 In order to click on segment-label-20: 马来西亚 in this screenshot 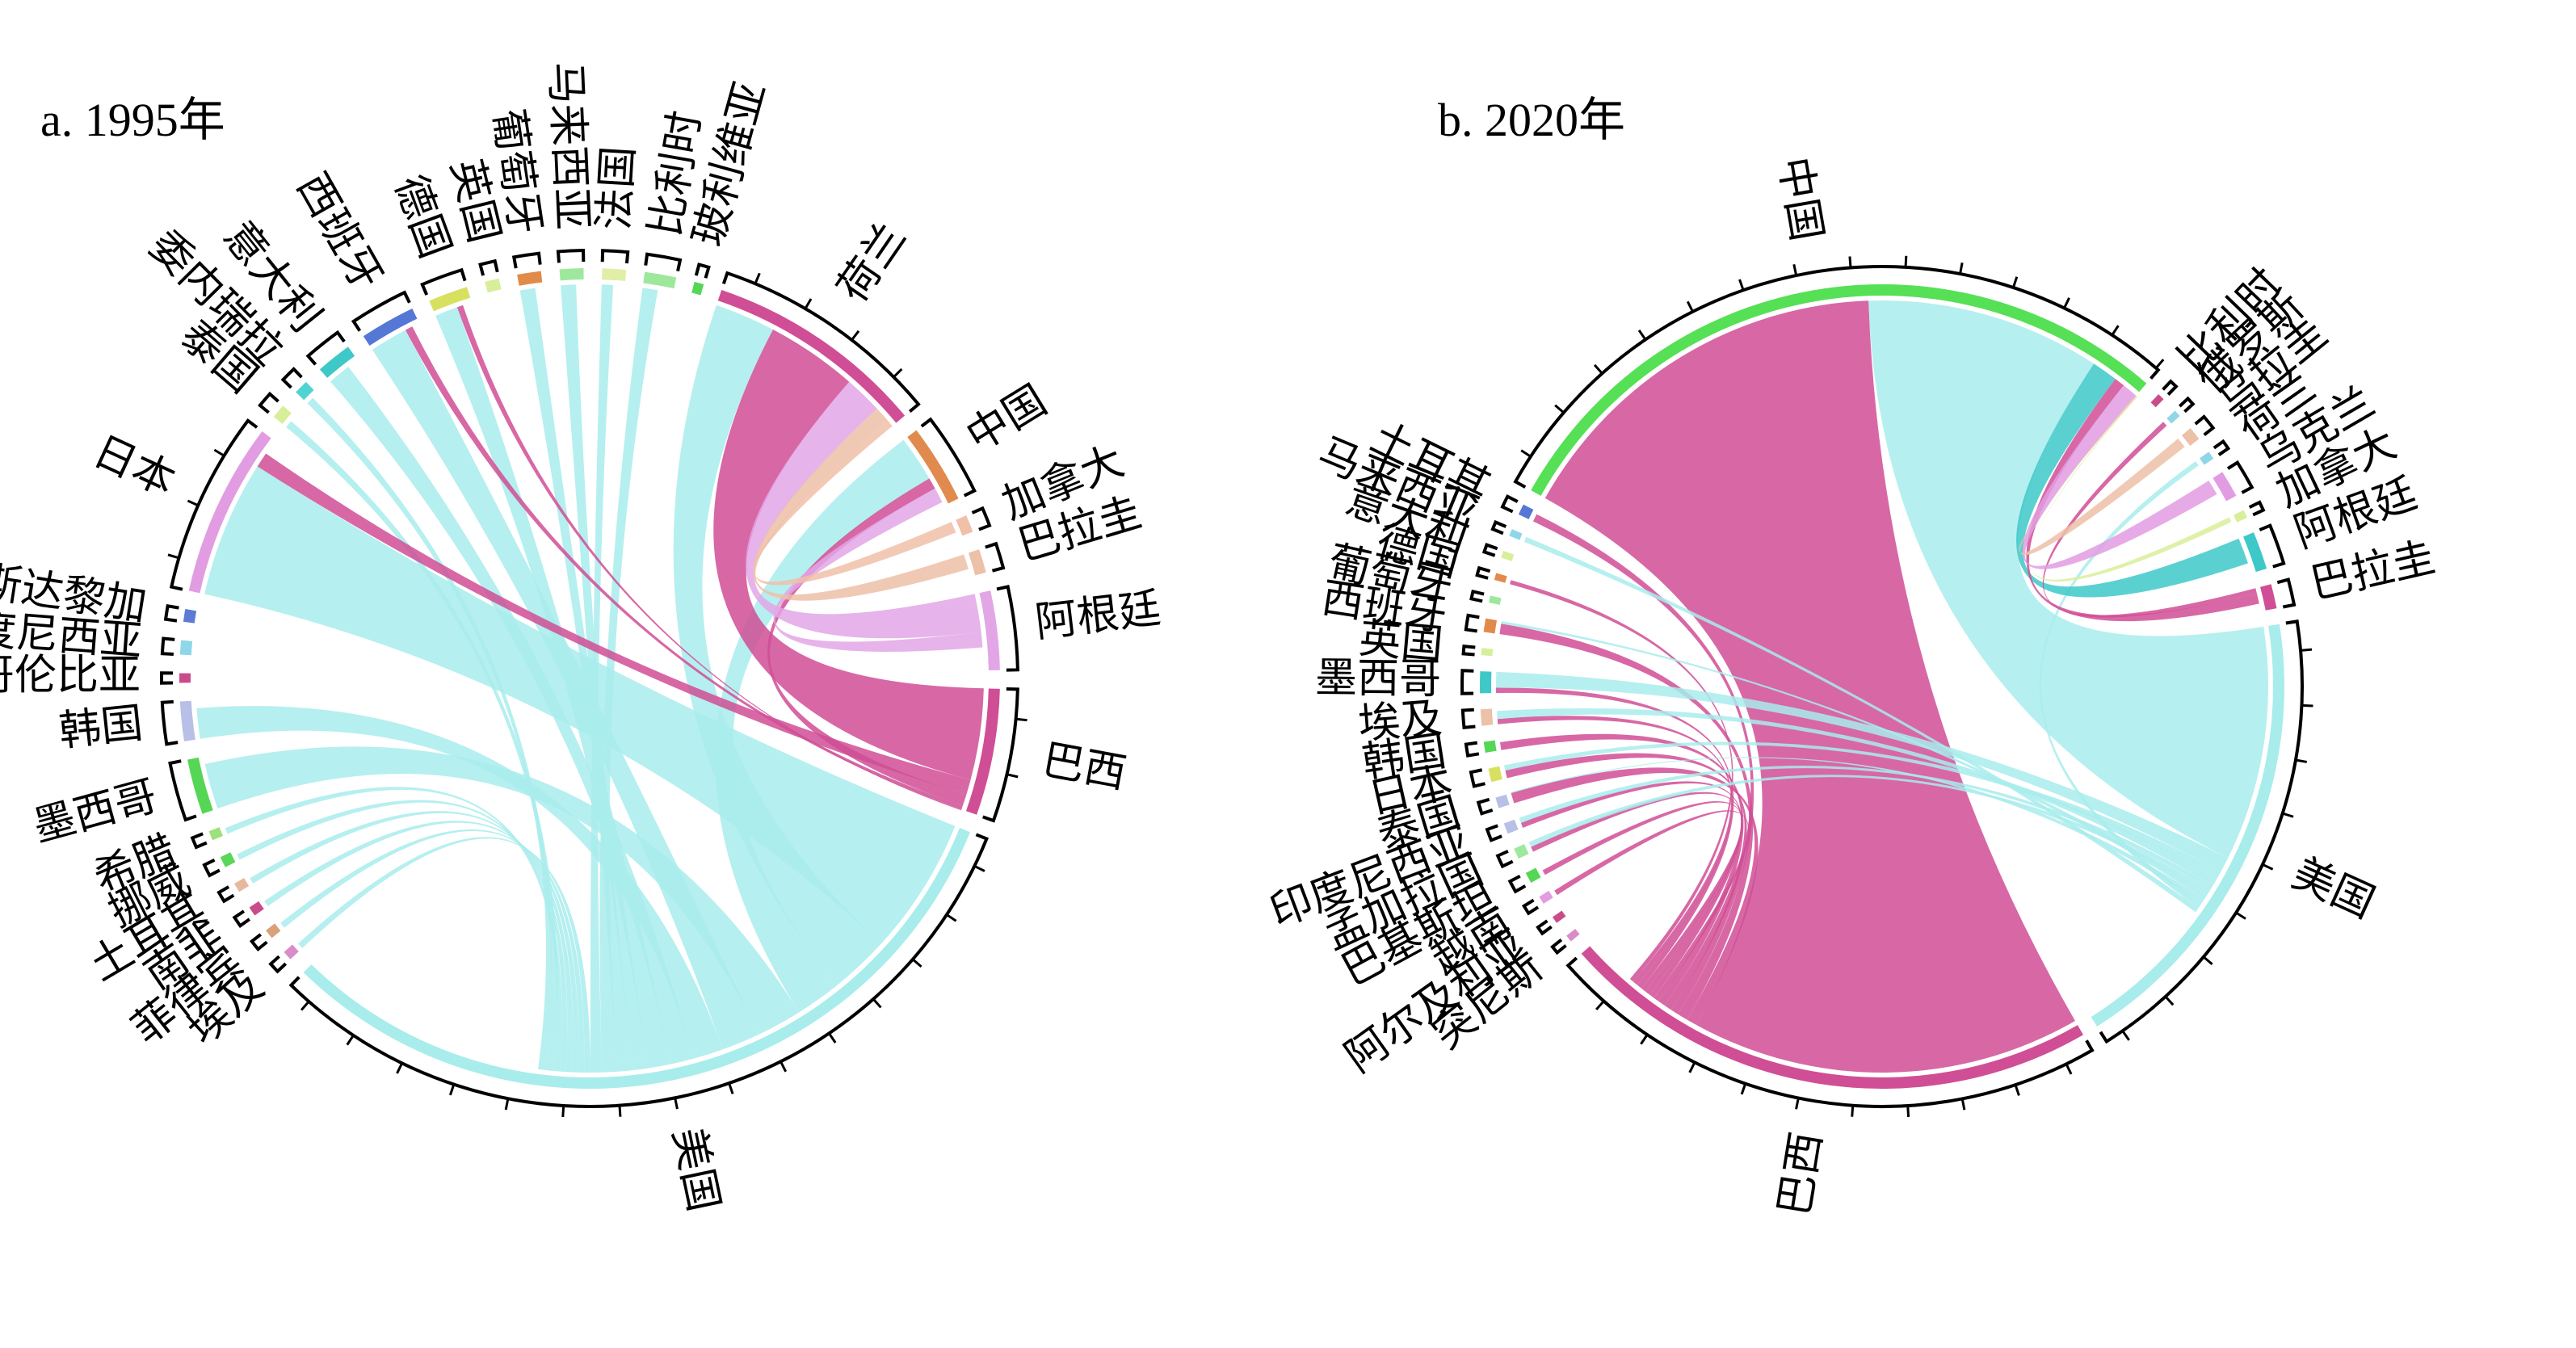, I will do `click(568, 145)`.